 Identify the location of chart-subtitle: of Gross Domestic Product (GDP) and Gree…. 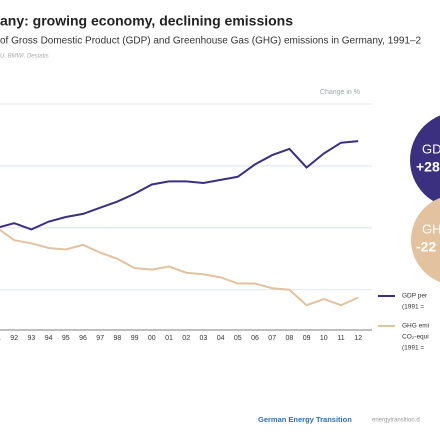
(211, 41).